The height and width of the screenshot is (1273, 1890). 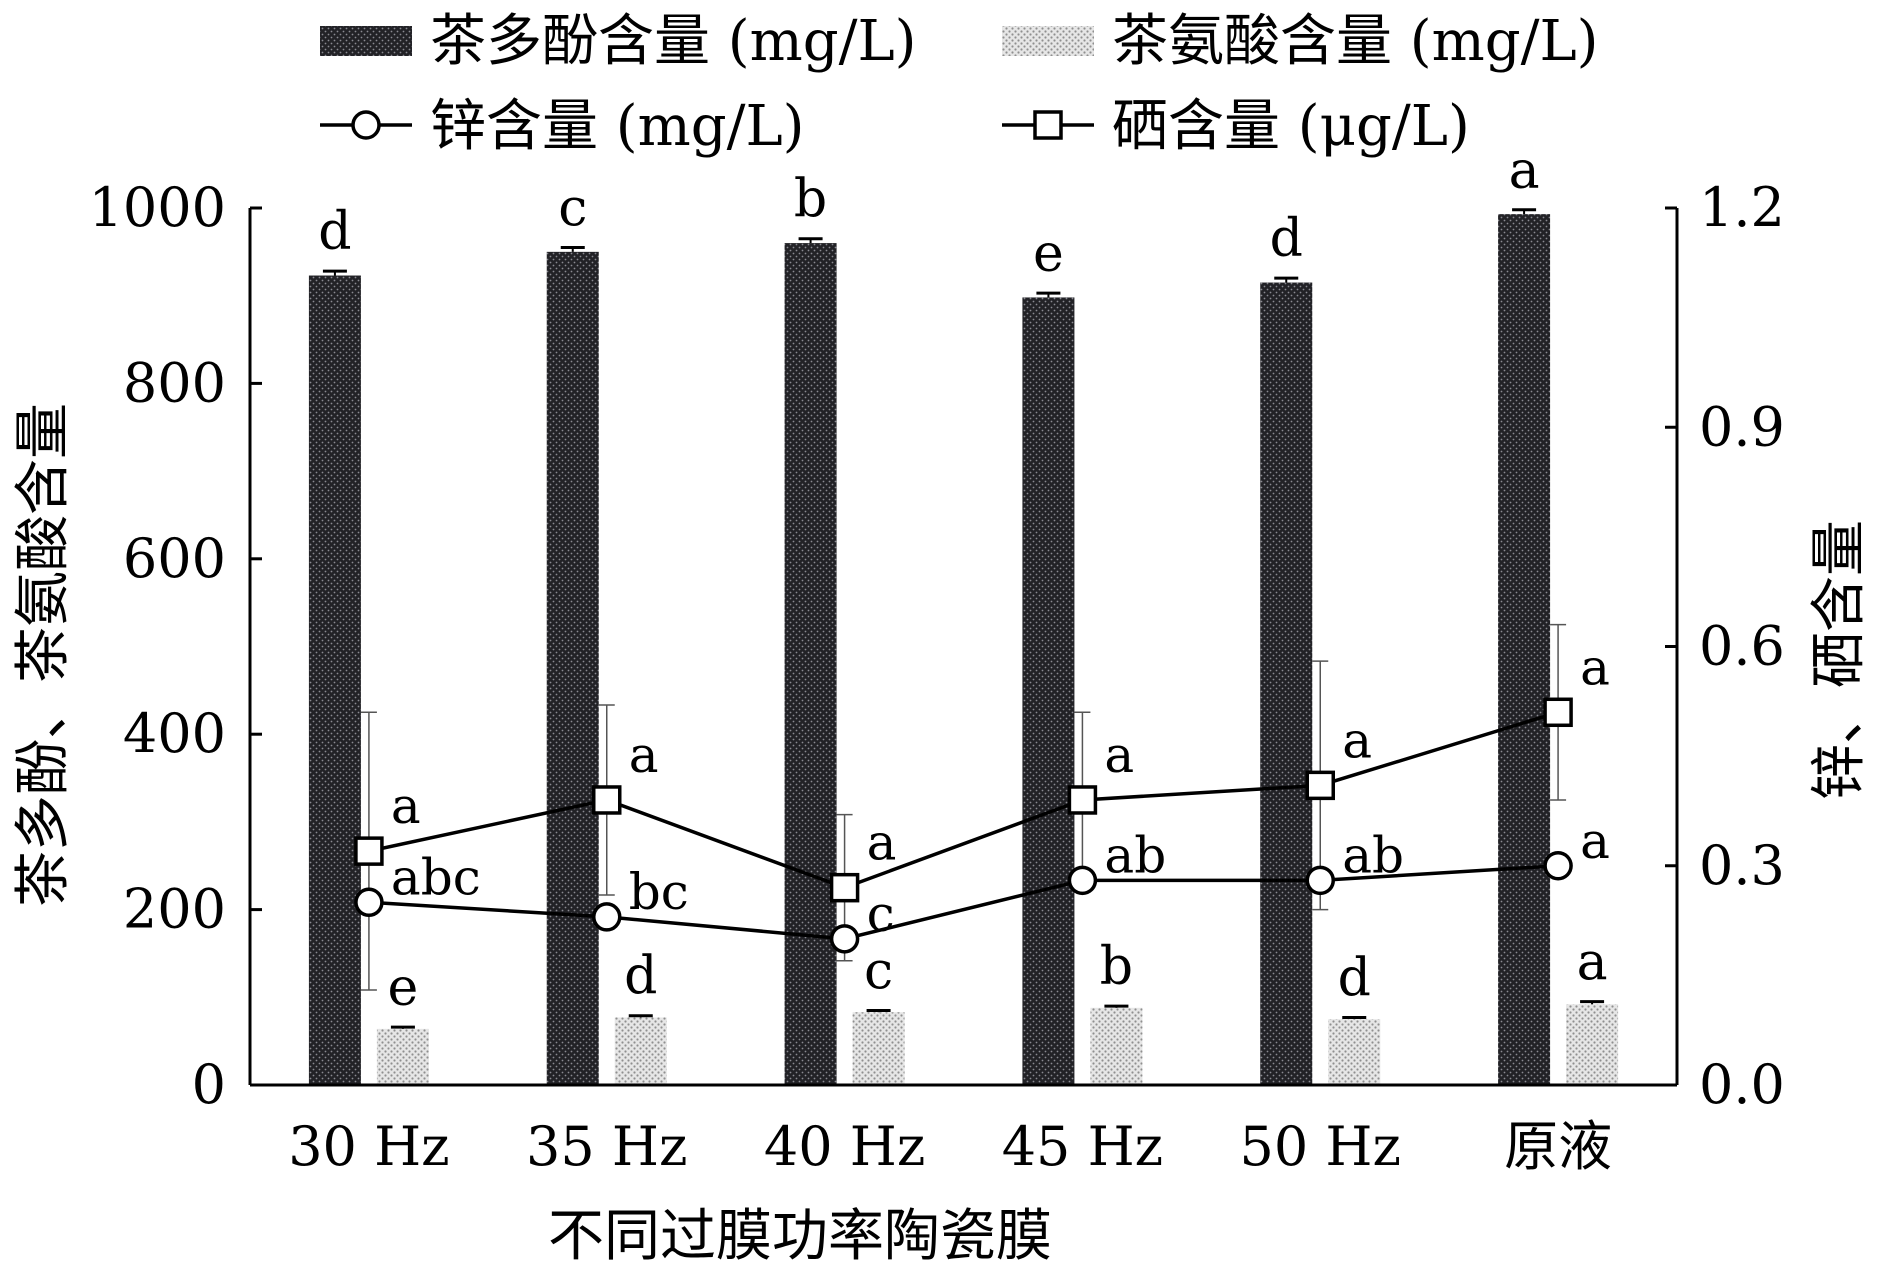 What do you see at coordinates (174, 382) in the screenshot?
I see `y-left-tick-label: 800` at bounding box center [174, 382].